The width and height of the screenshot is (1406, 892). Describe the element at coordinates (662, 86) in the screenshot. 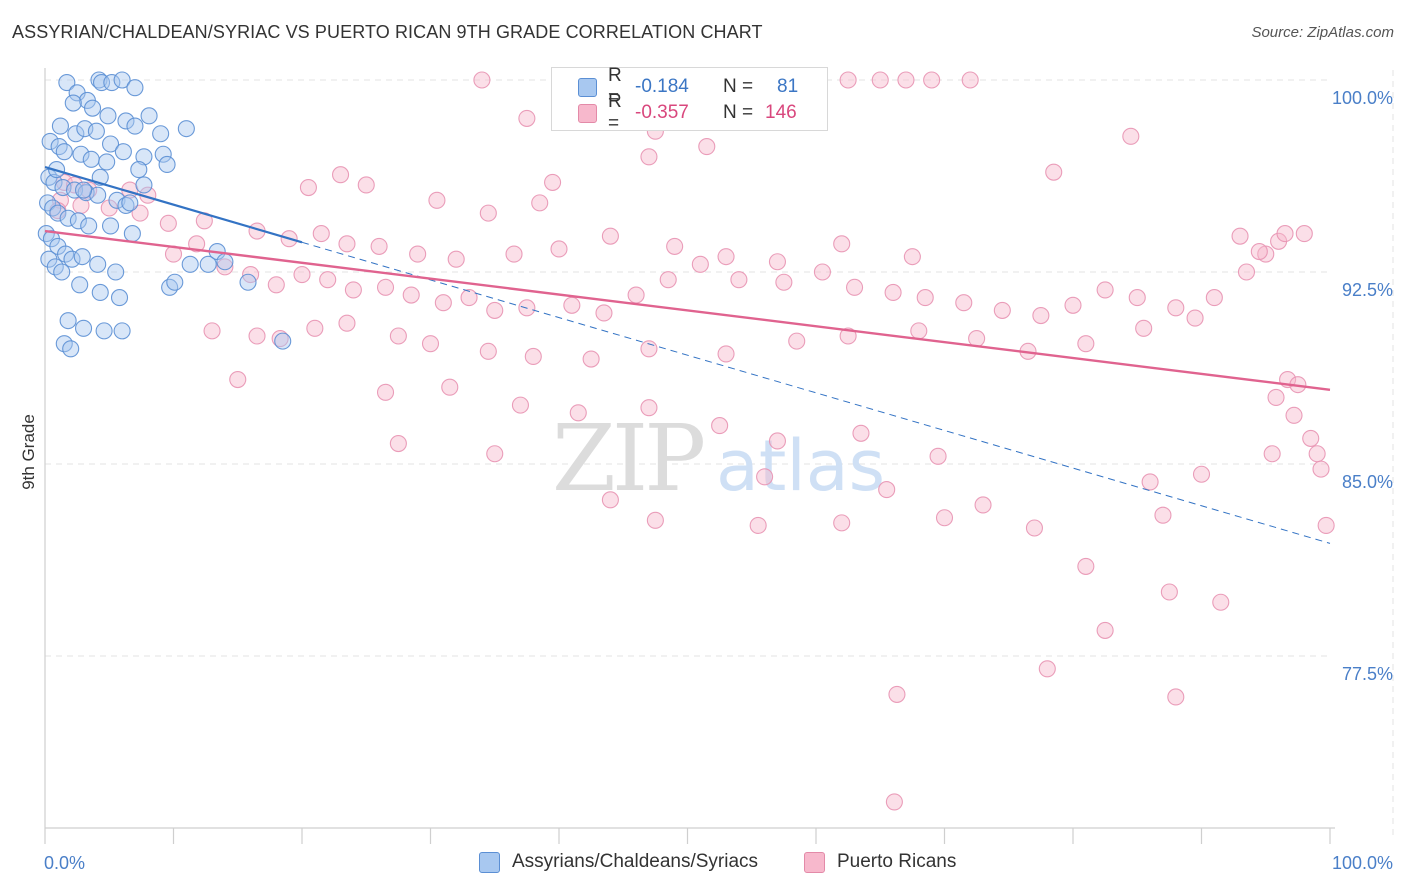

I see `r-value: -0.184` at that location.